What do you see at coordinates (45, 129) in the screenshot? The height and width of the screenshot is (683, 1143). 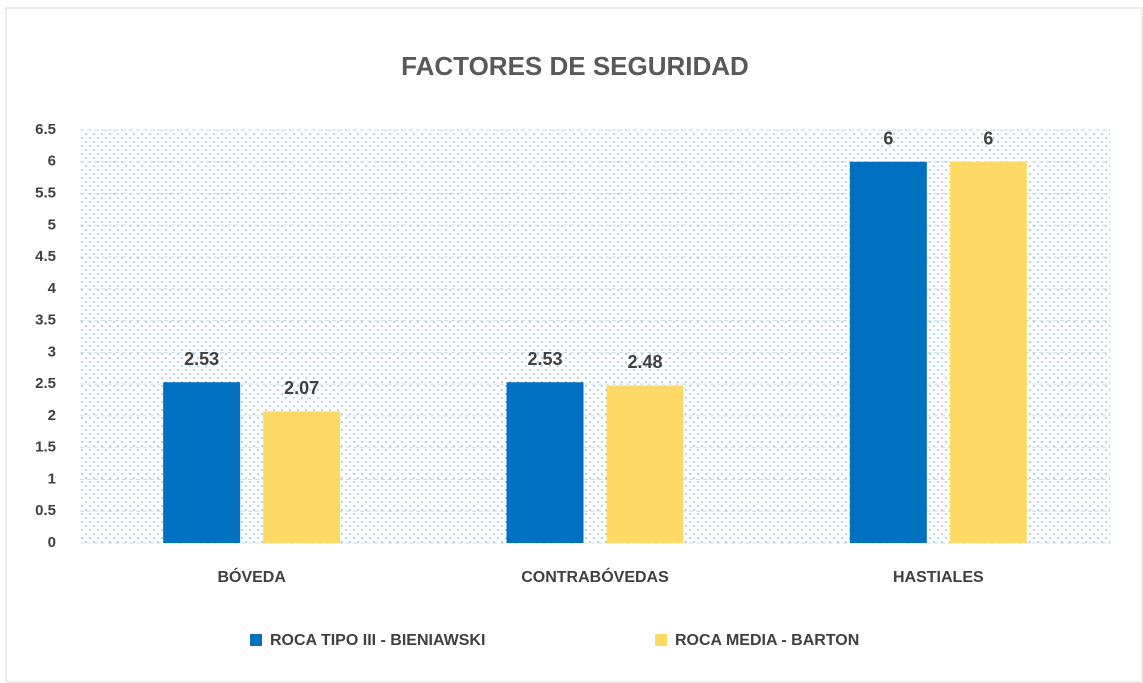 I see `y-tick-label: 6.5` at bounding box center [45, 129].